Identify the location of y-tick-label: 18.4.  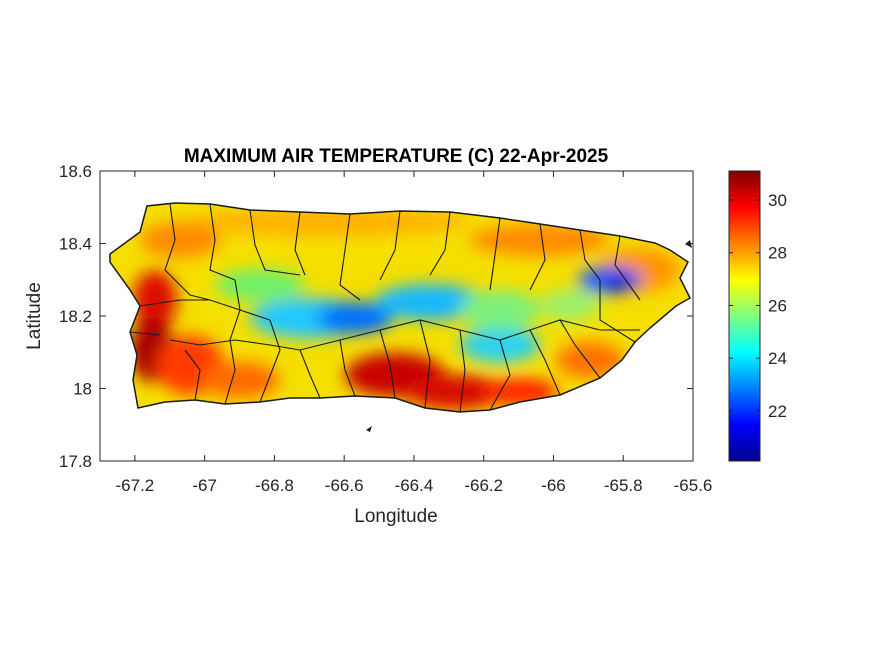
(75, 244).